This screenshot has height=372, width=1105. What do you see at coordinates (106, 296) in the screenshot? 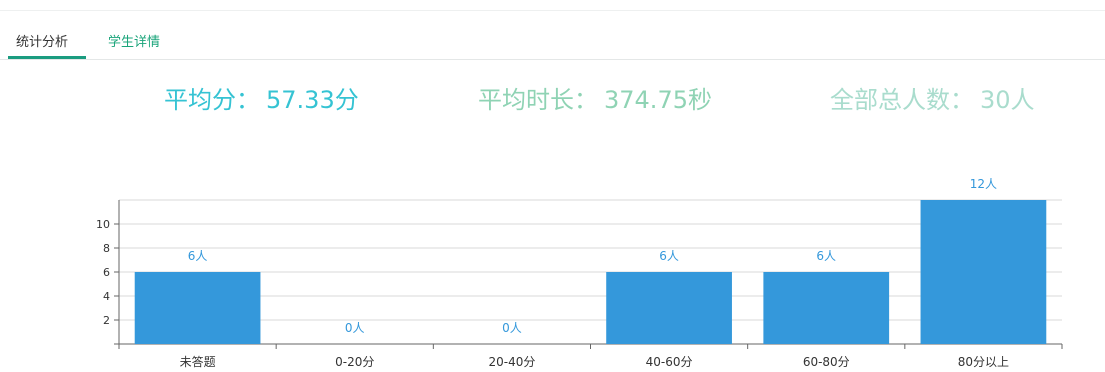
I see `y-tick-label: 4` at bounding box center [106, 296].